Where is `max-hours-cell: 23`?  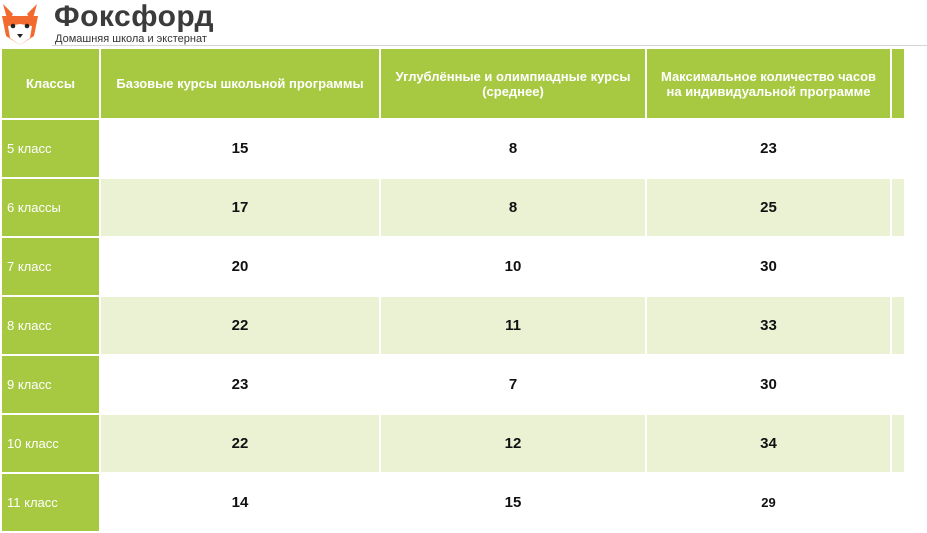
max-hours-cell: 23 is located at coordinates (768, 148).